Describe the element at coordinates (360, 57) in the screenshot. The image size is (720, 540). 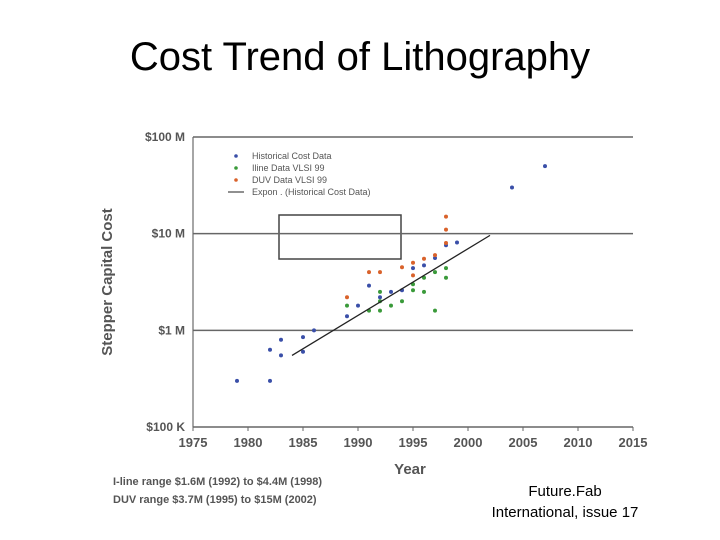
I see `slide-title: Cost Trend of Lithography` at that location.